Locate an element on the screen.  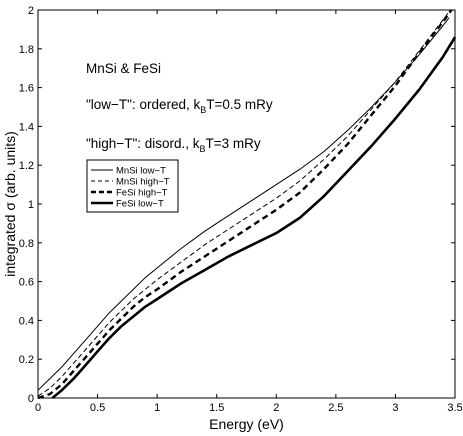
legend-label-fesi-low-t: FeSi low−T is located at coordinates (140, 204).